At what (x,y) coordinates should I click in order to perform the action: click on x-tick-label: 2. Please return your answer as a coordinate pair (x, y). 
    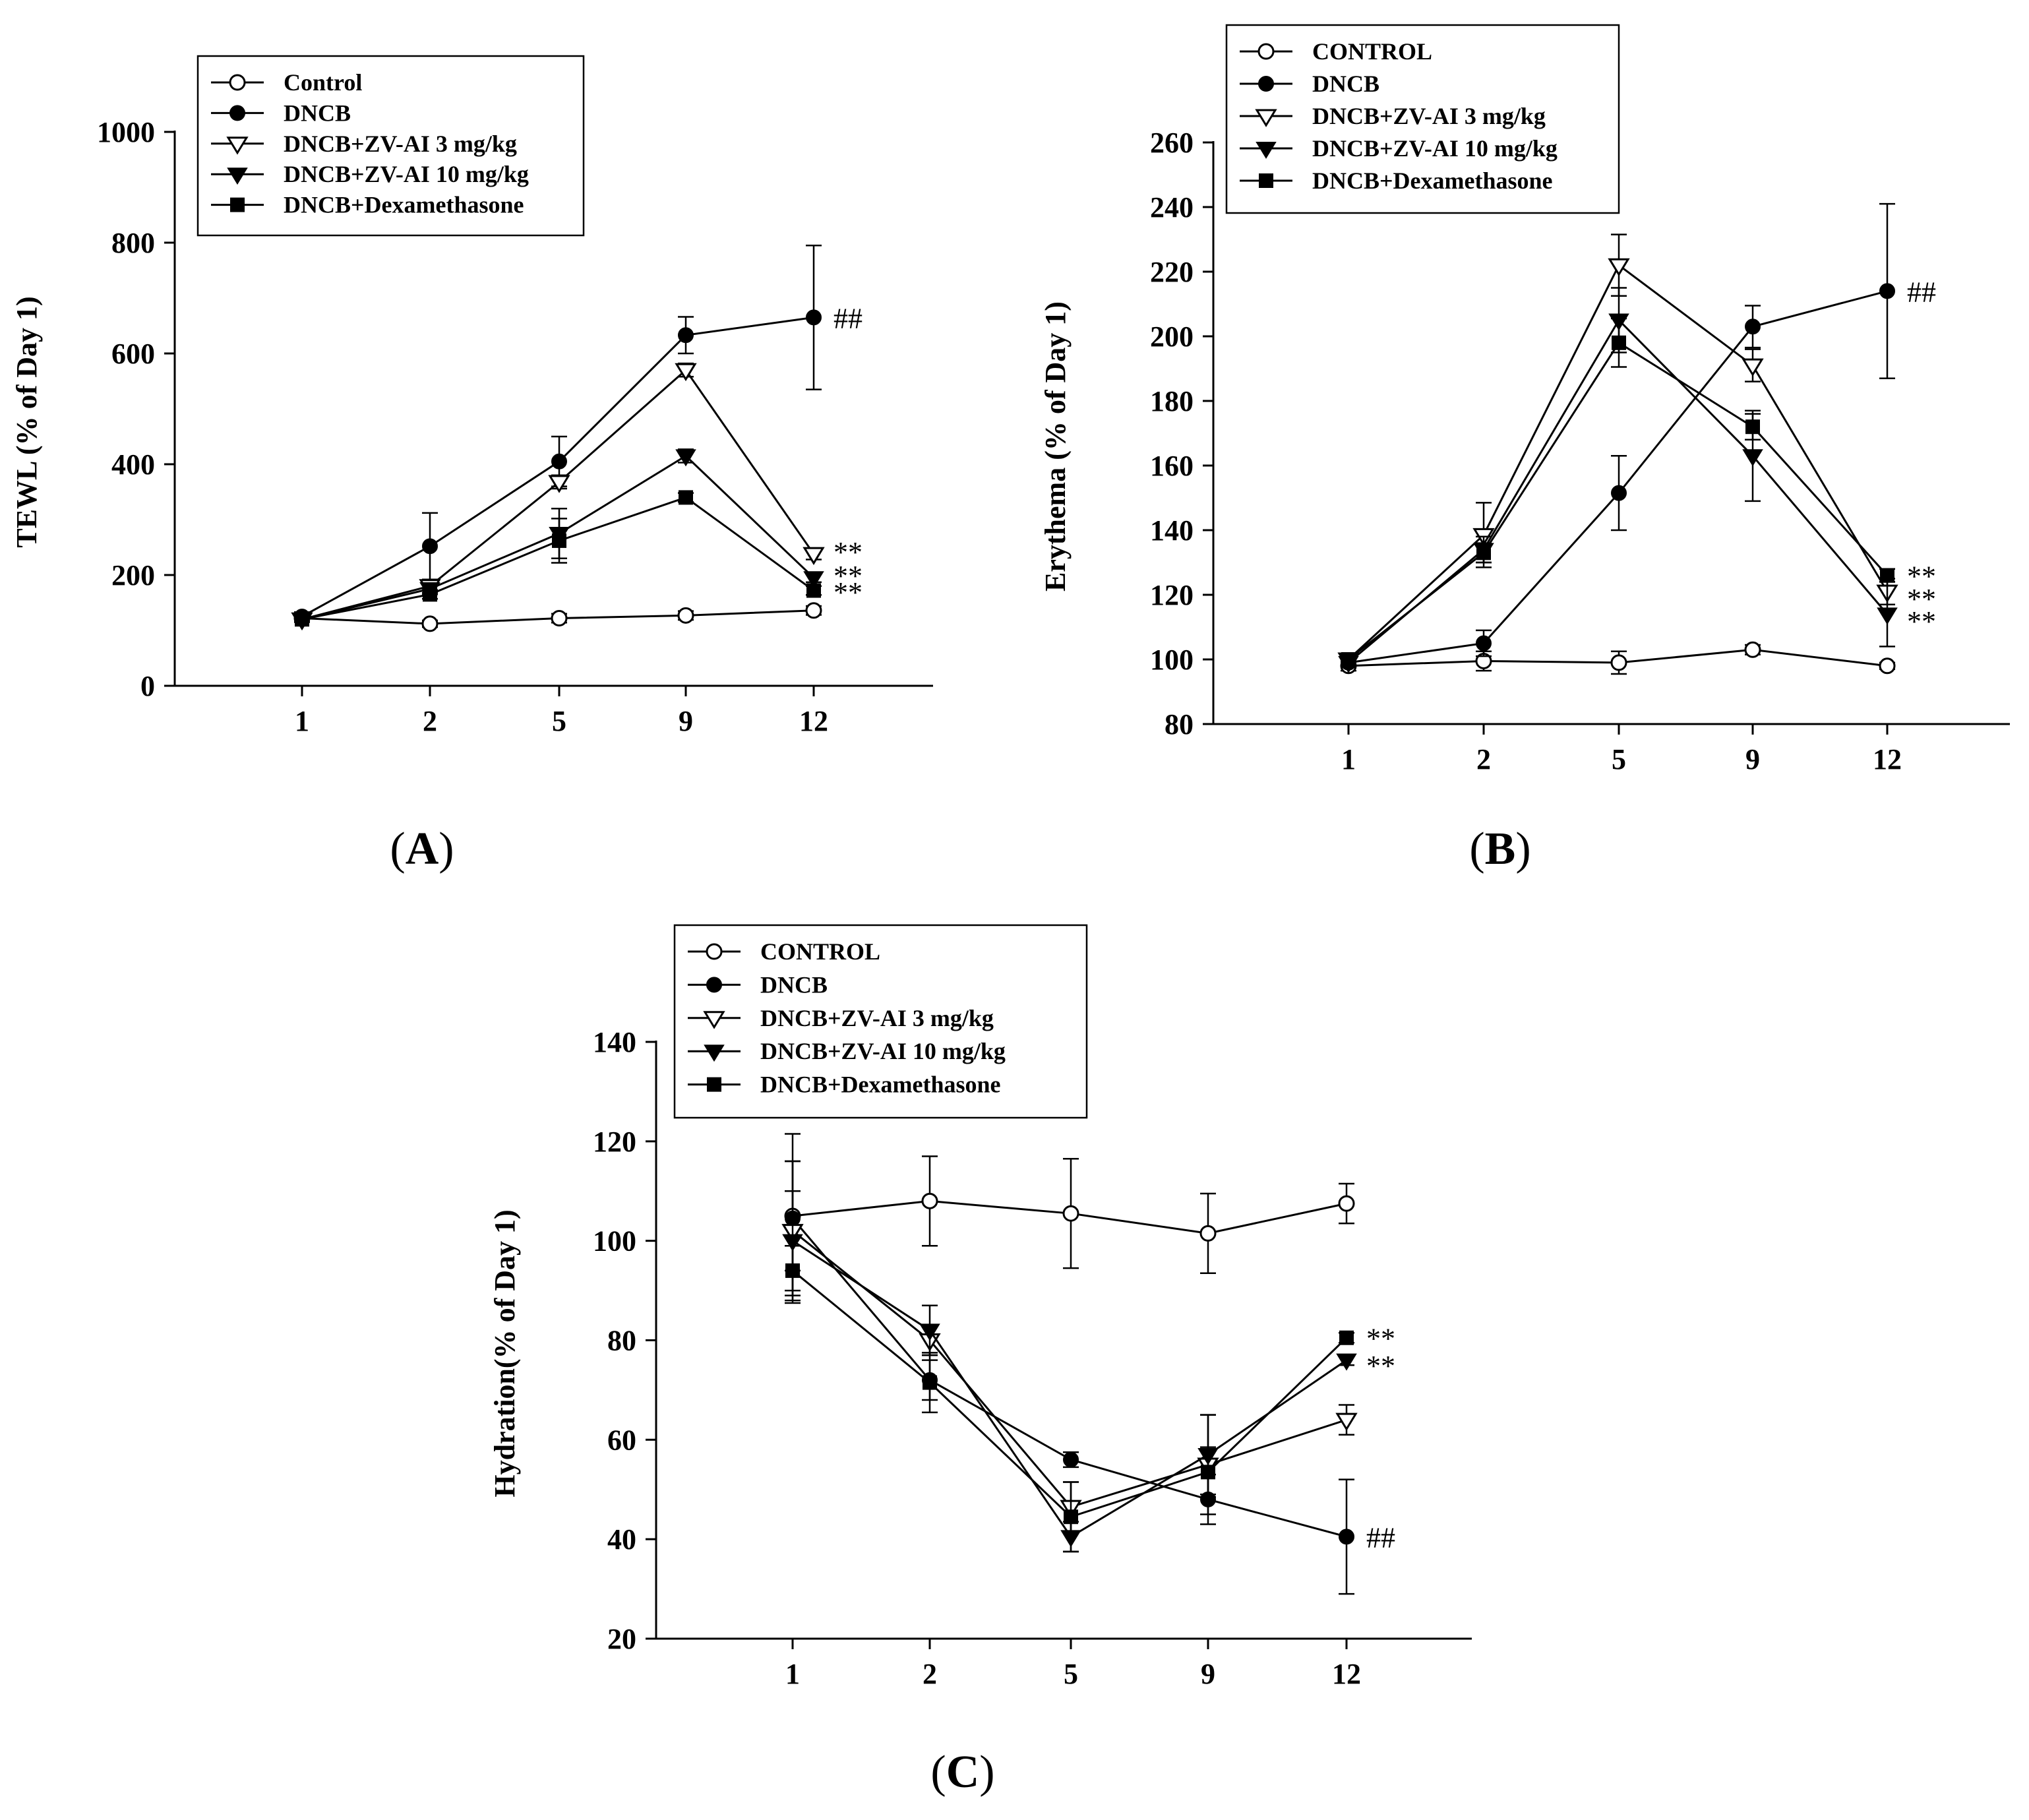
    Looking at the image, I should click on (1483, 759).